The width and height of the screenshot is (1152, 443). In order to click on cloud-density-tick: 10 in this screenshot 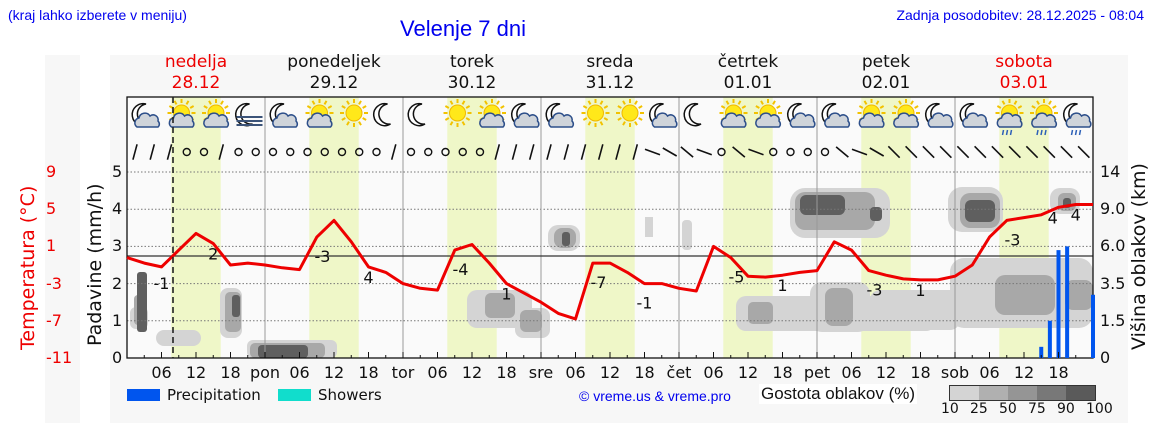, I will do `click(950, 409)`.